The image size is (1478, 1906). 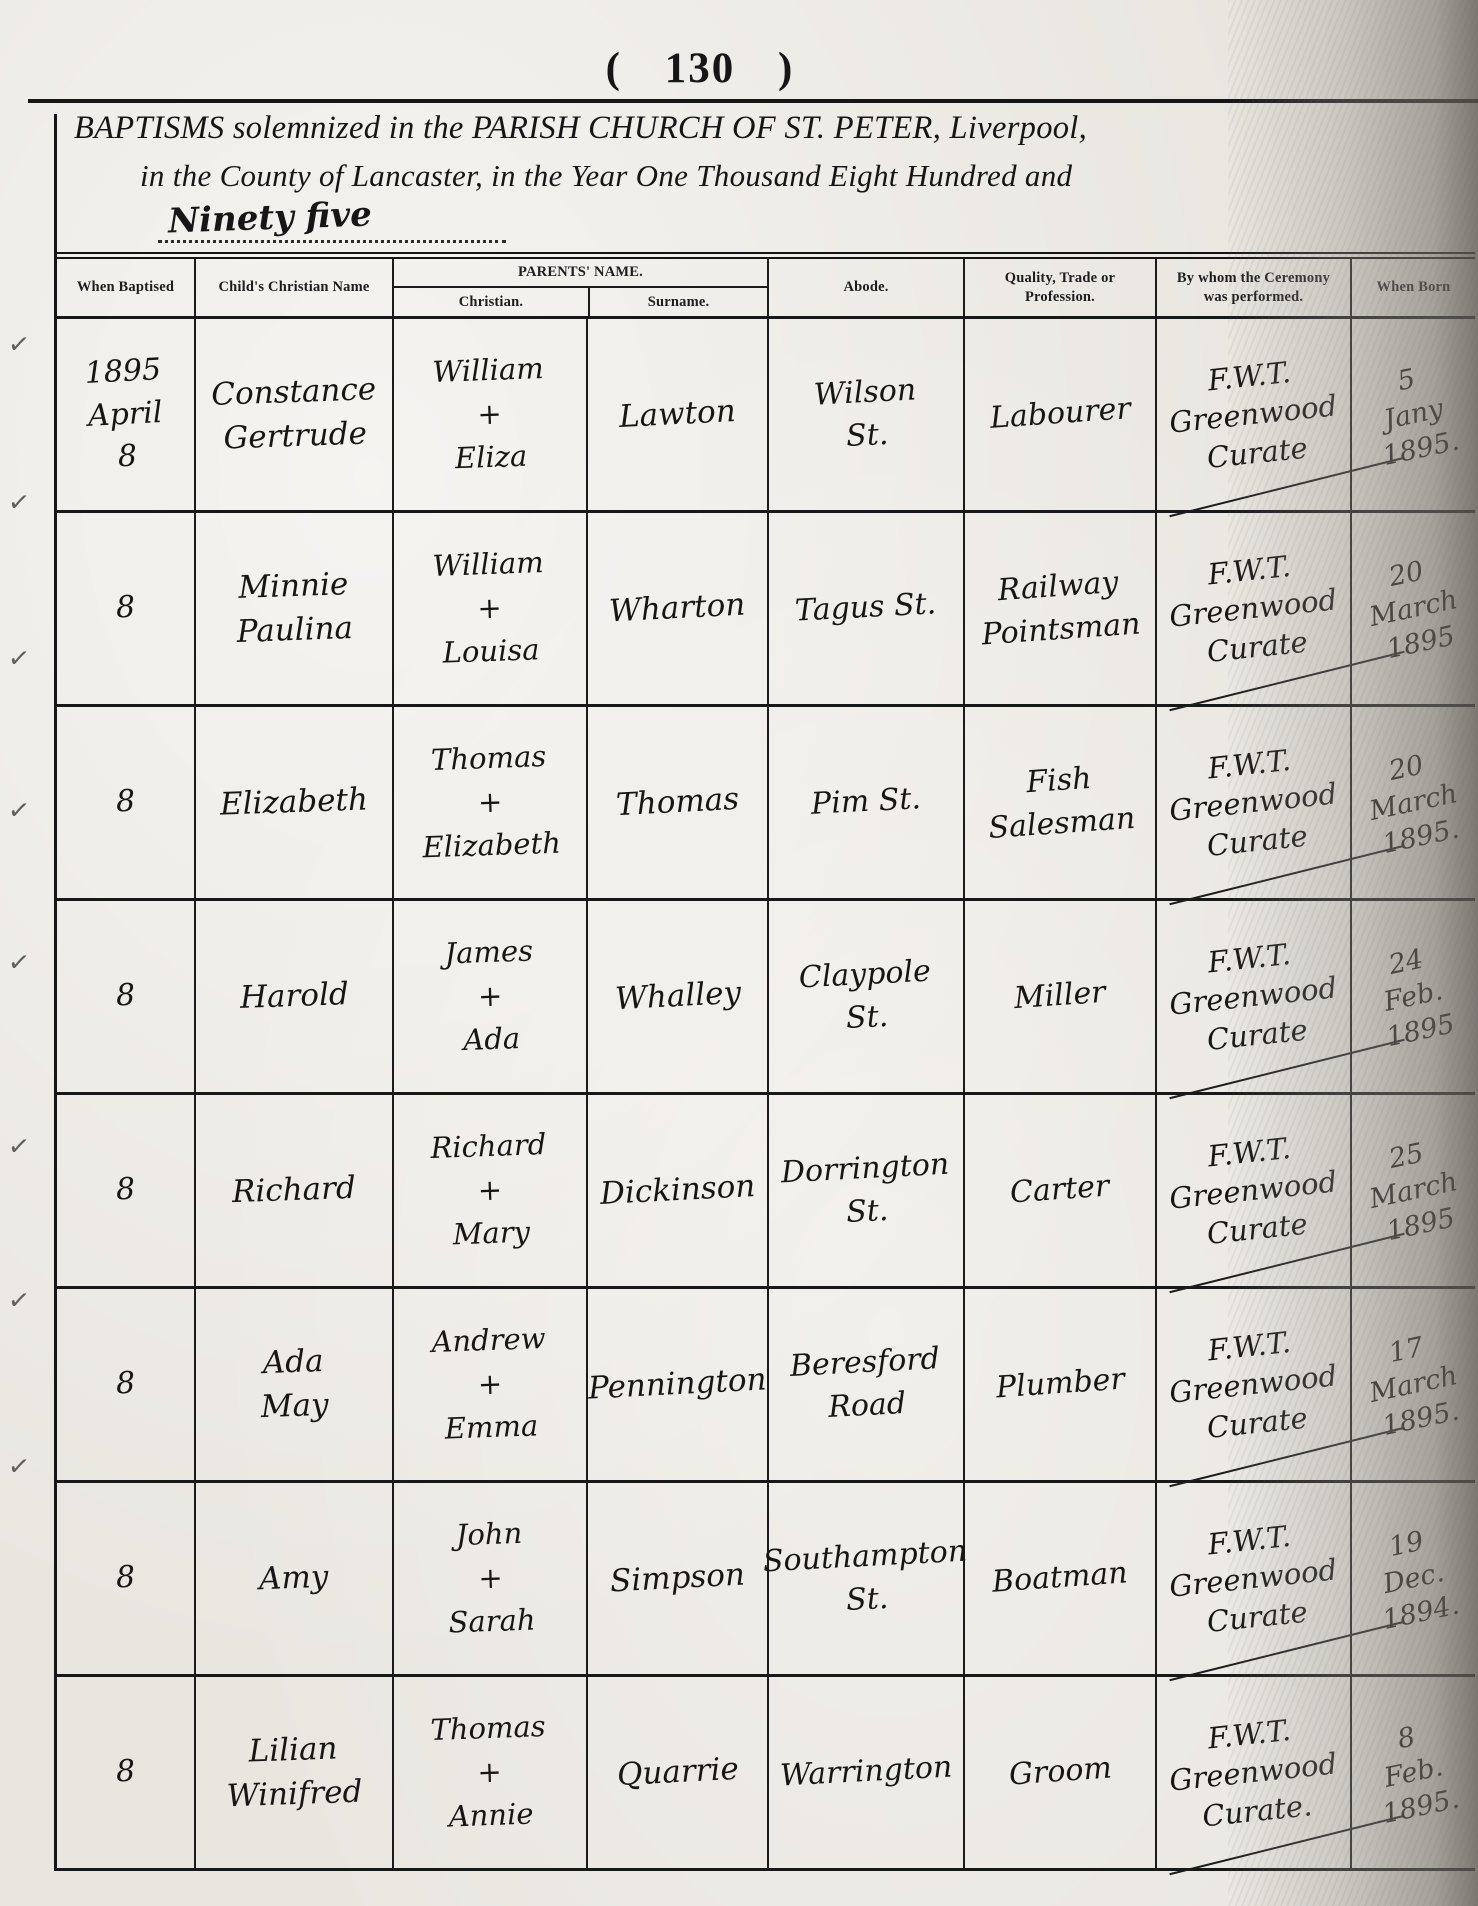 I want to click on header-when-born: When Born, so click(x=1413, y=289).